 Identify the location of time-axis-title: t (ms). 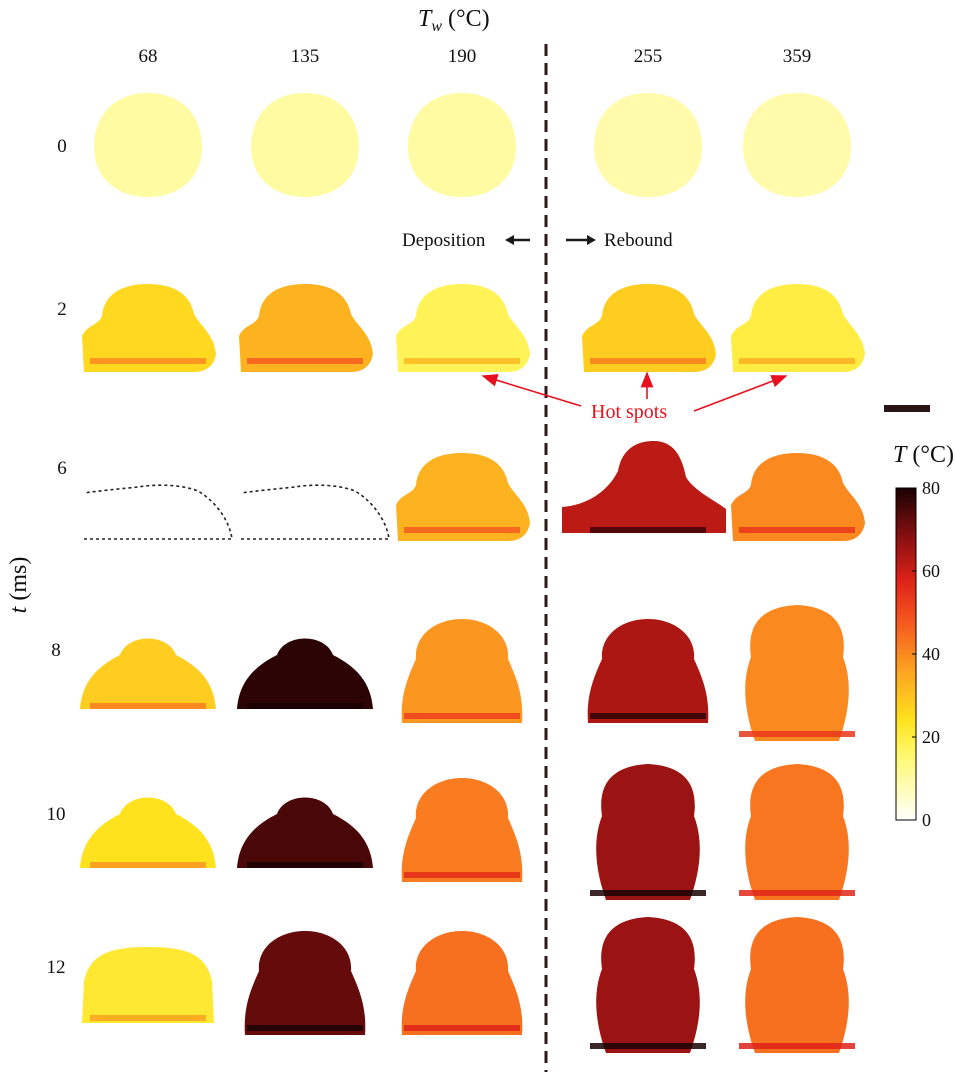
(19, 585).